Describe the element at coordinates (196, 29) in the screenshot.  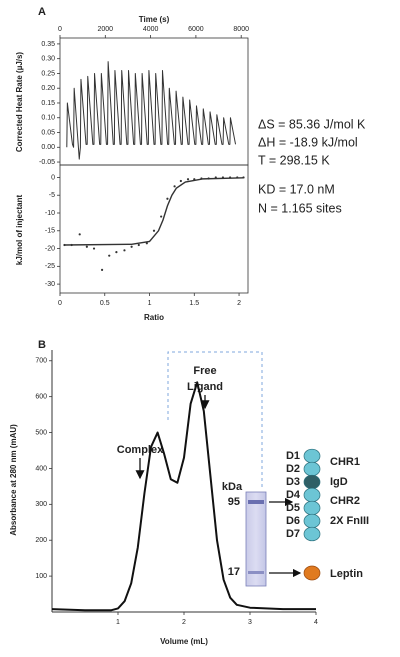
I see `x-tick-label: 6000` at that location.